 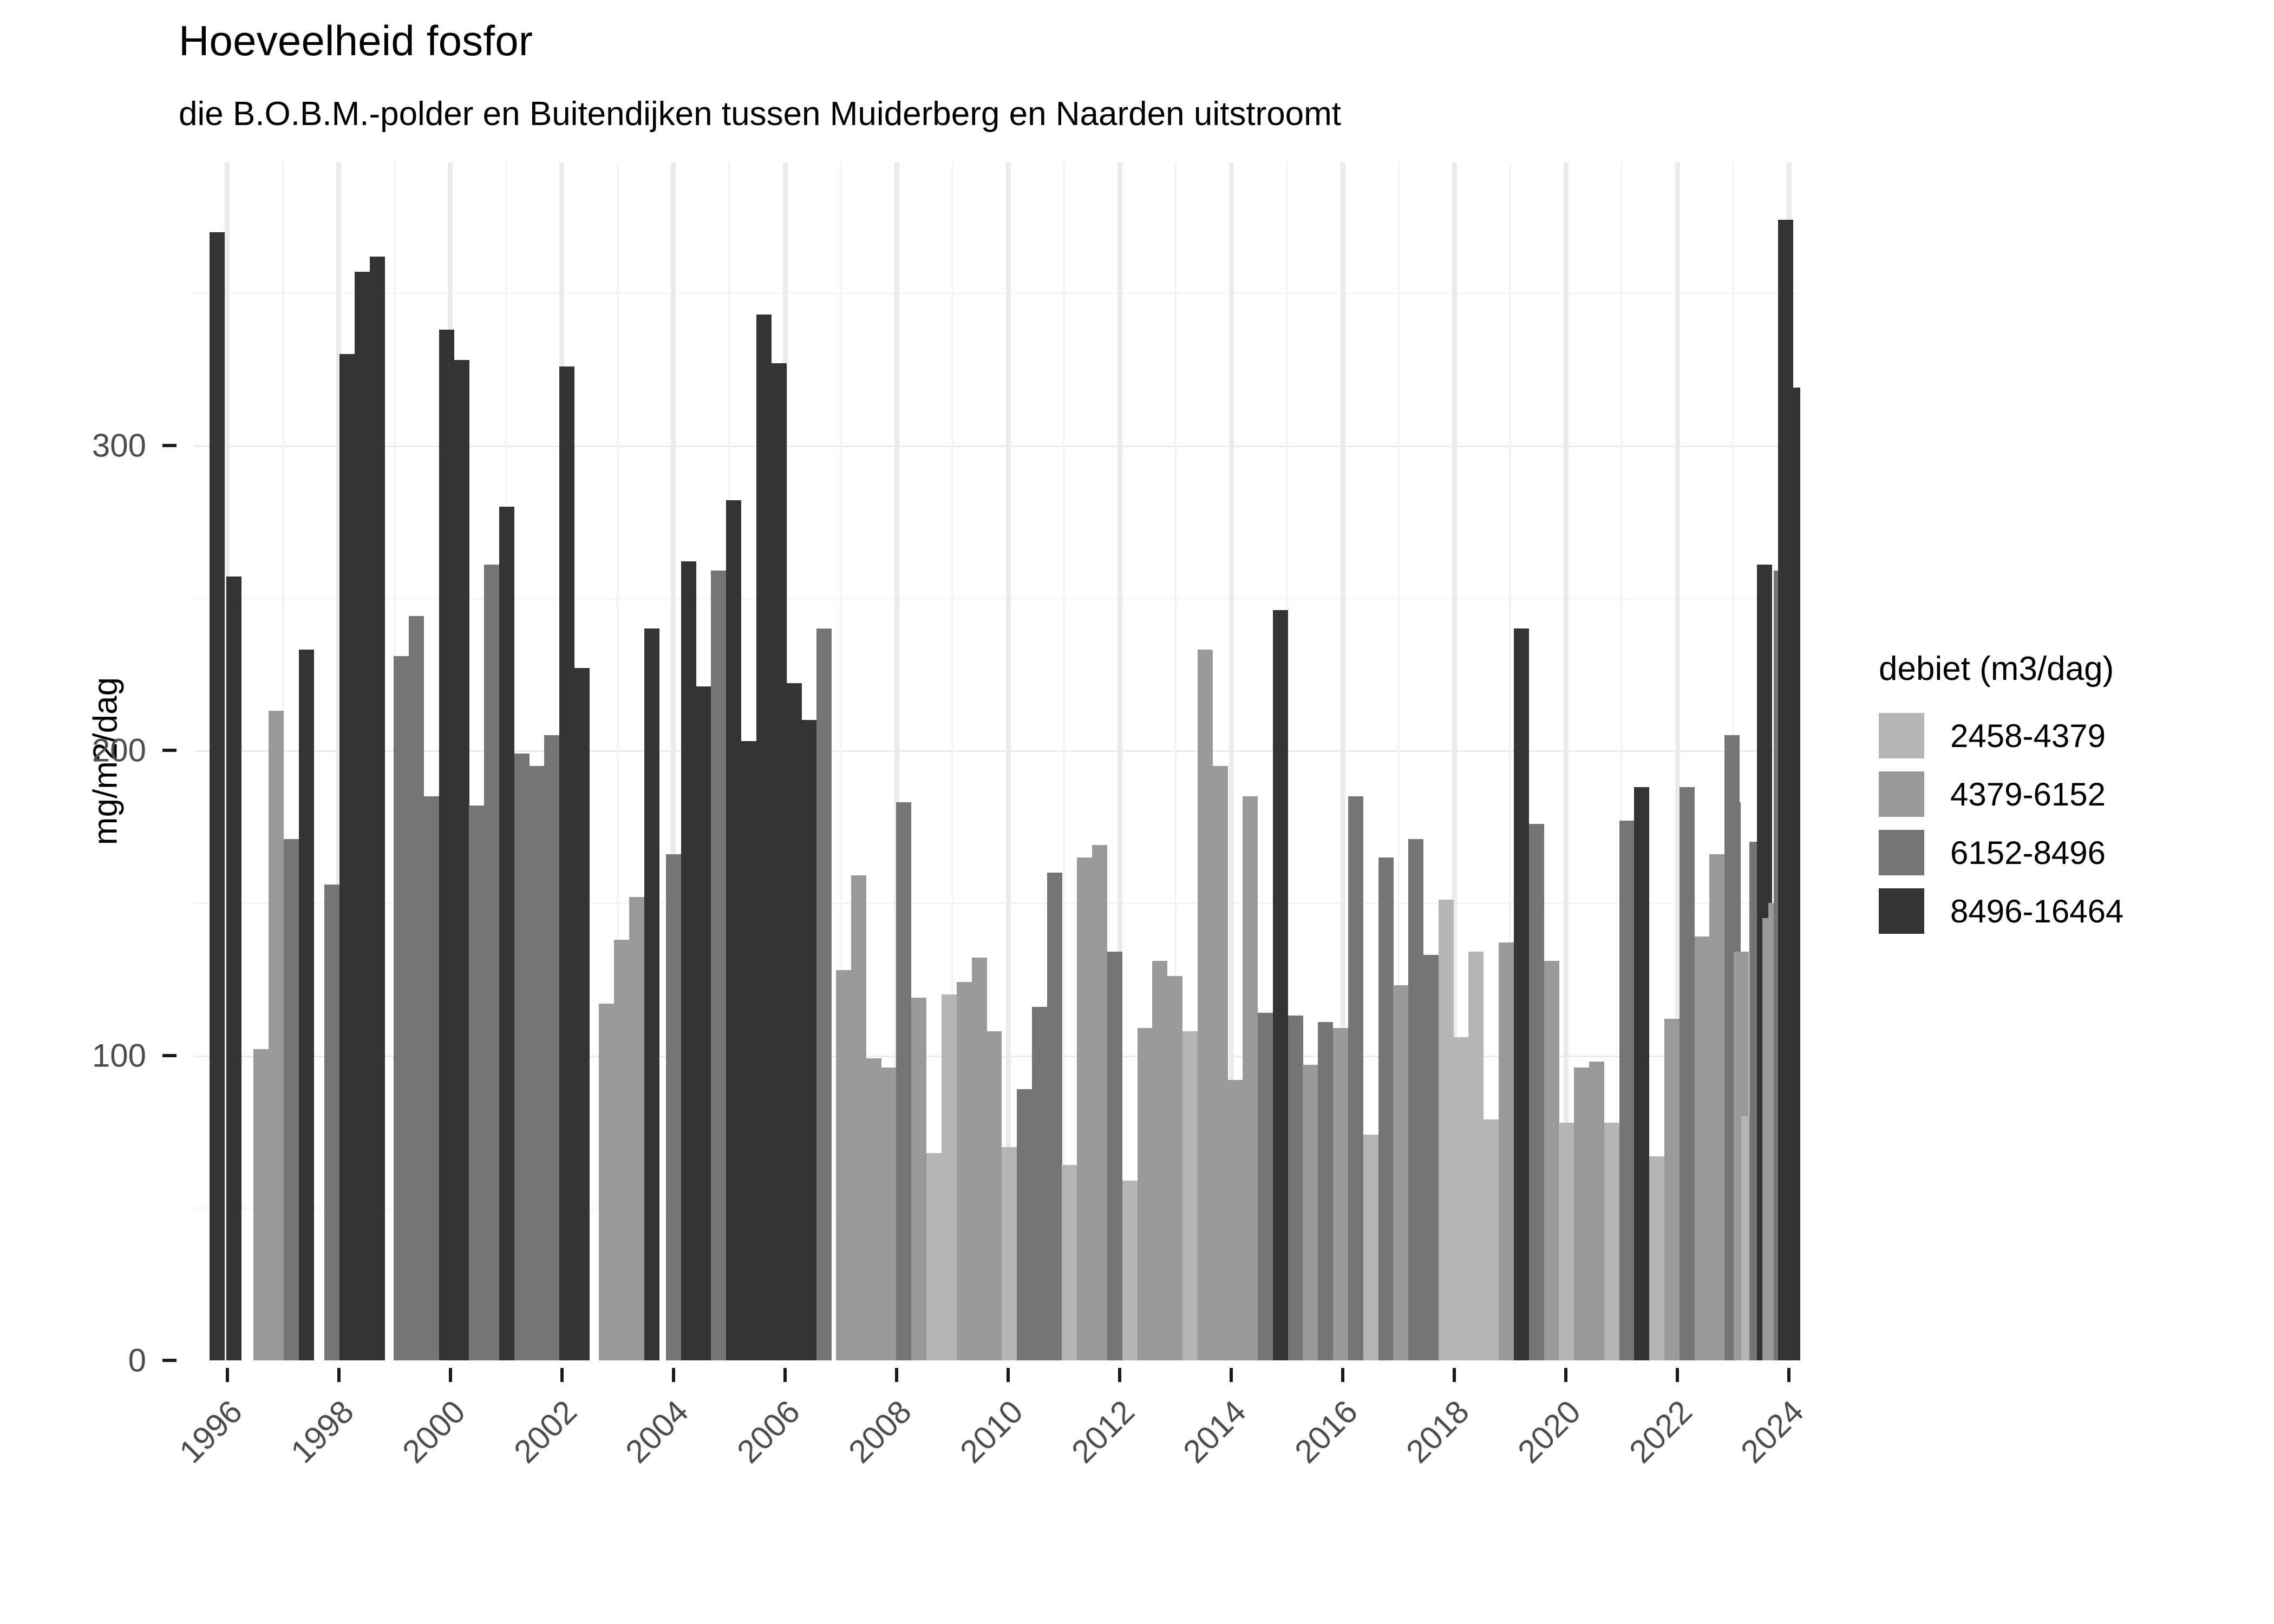 What do you see at coordinates (2069, 736) in the screenshot?
I see `legend-item: 2458-4379` at bounding box center [2069, 736].